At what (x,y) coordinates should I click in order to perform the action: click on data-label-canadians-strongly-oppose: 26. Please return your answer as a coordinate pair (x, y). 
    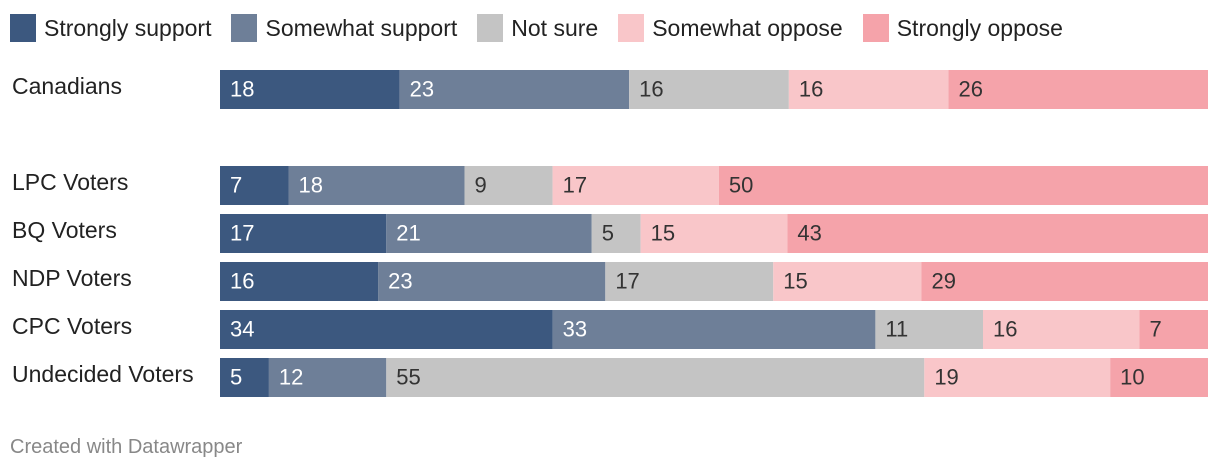
    Looking at the image, I should click on (971, 88).